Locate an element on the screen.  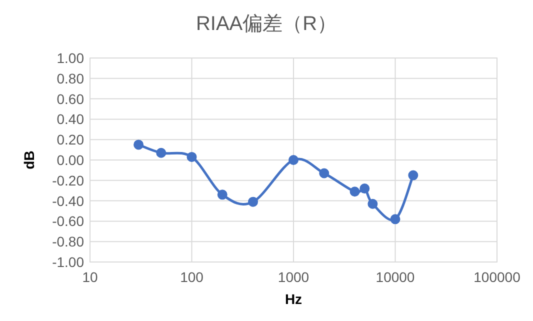
chart-title: RIAA偏差（R） is located at coordinates (267, 24).